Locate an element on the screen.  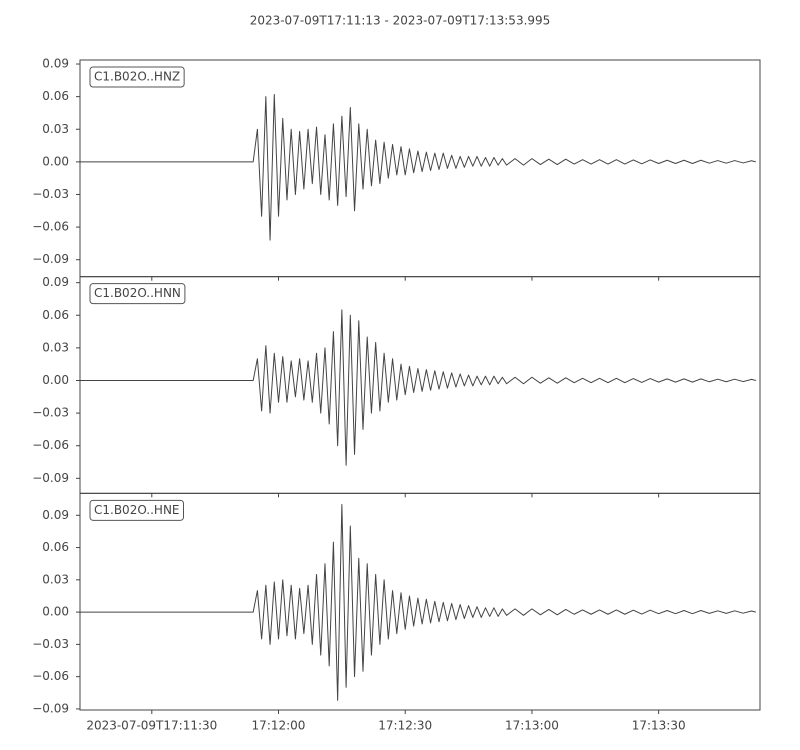
x-tick-label: 17:13:30 is located at coordinates (659, 726).